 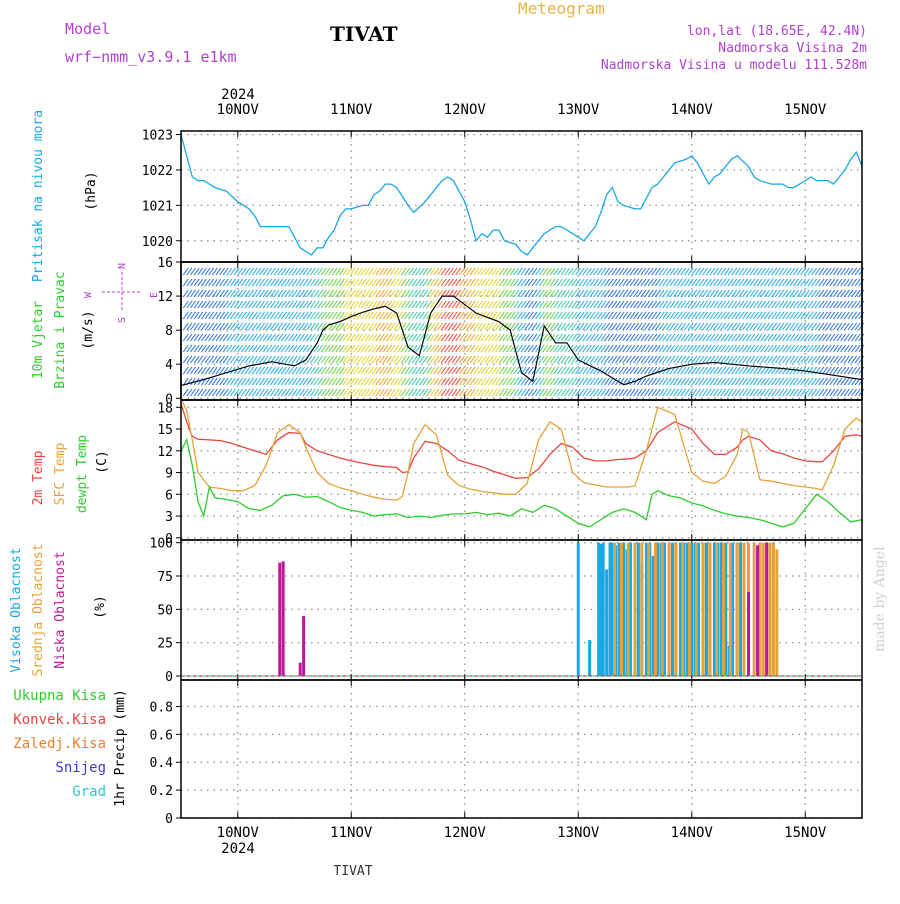 What do you see at coordinates (157, 242) in the screenshot?
I see `y-tick-label: 1020` at bounding box center [157, 242].